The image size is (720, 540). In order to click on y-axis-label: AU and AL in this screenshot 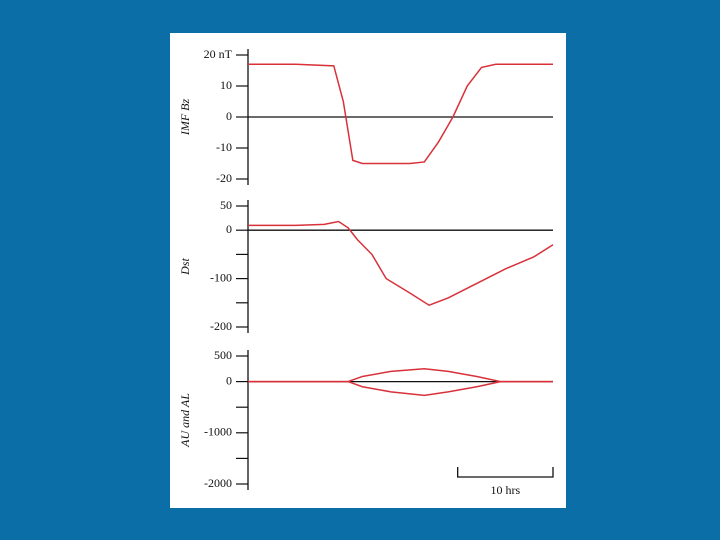, I will do `click(185, 420)`.